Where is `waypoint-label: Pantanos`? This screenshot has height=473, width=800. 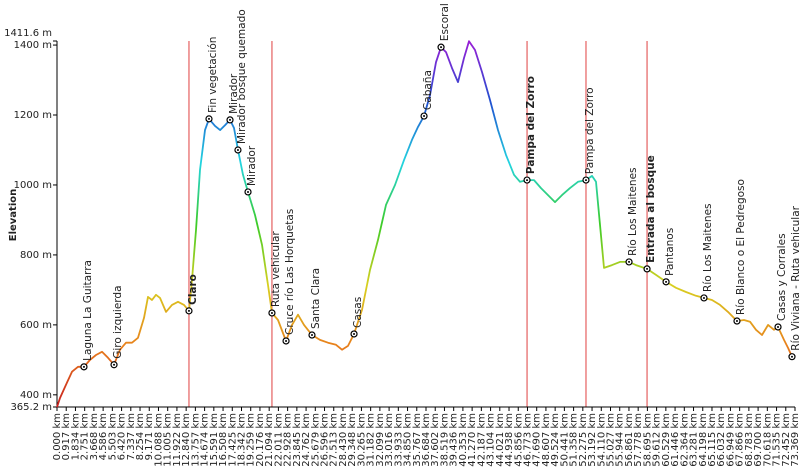 waypoint-label: Pantanos is located at coordinates (670, 252).